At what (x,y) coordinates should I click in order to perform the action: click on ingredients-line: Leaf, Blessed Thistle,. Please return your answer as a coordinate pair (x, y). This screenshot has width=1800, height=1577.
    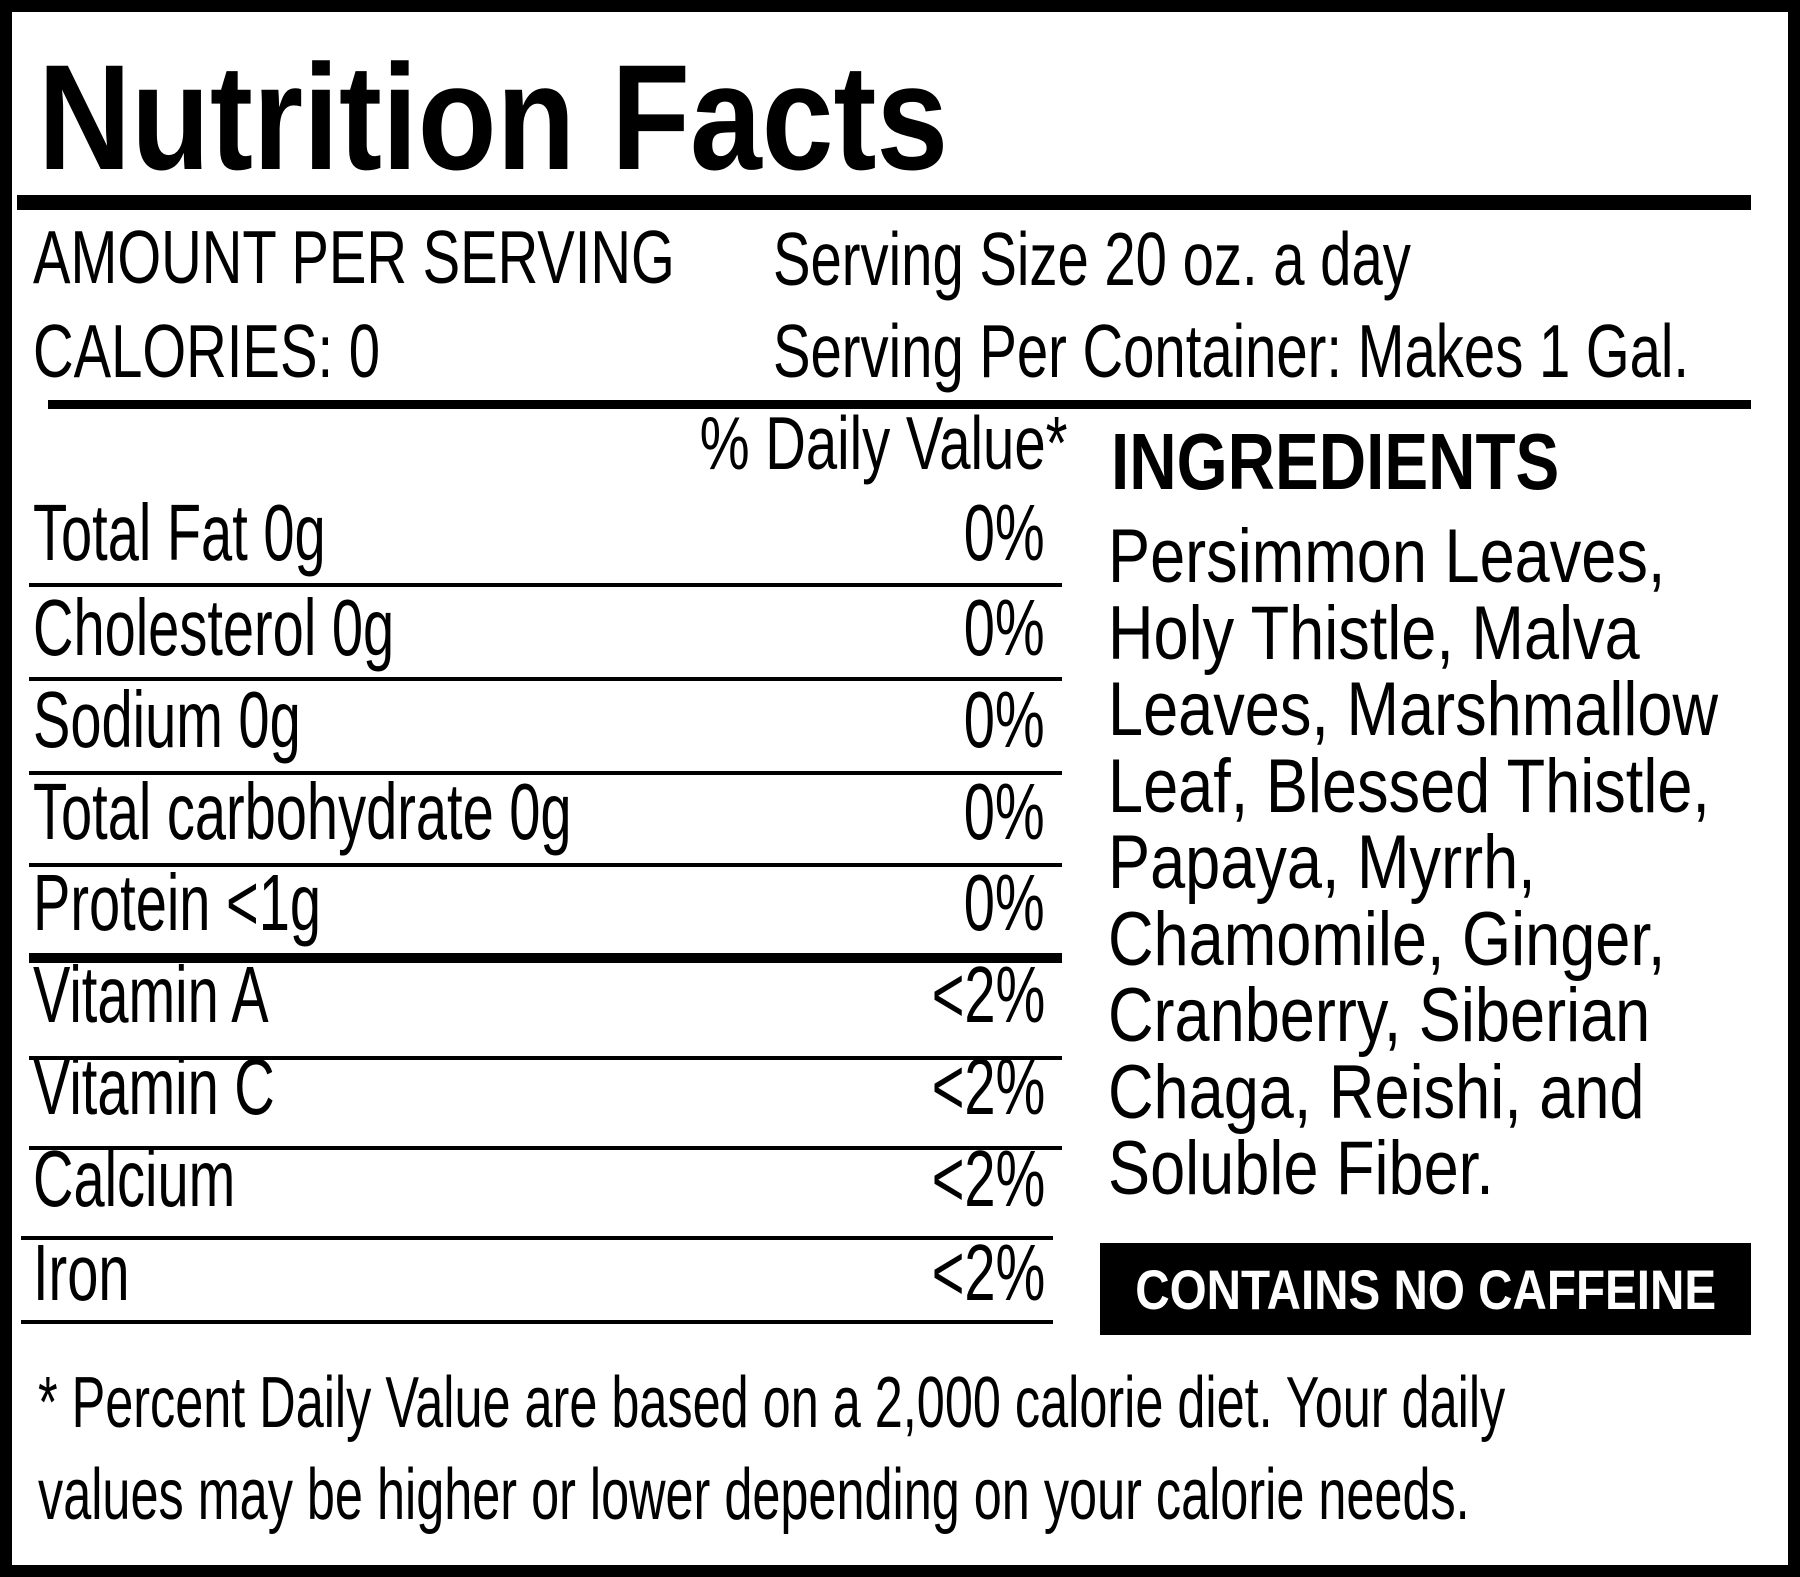
    Looking at the image, I should click on (1409, 786).